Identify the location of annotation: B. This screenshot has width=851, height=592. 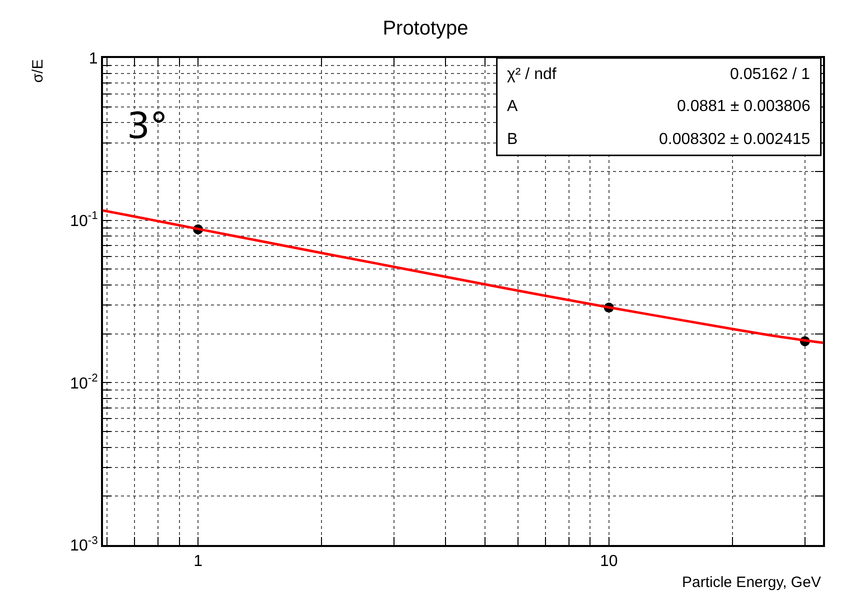
(512, 139).